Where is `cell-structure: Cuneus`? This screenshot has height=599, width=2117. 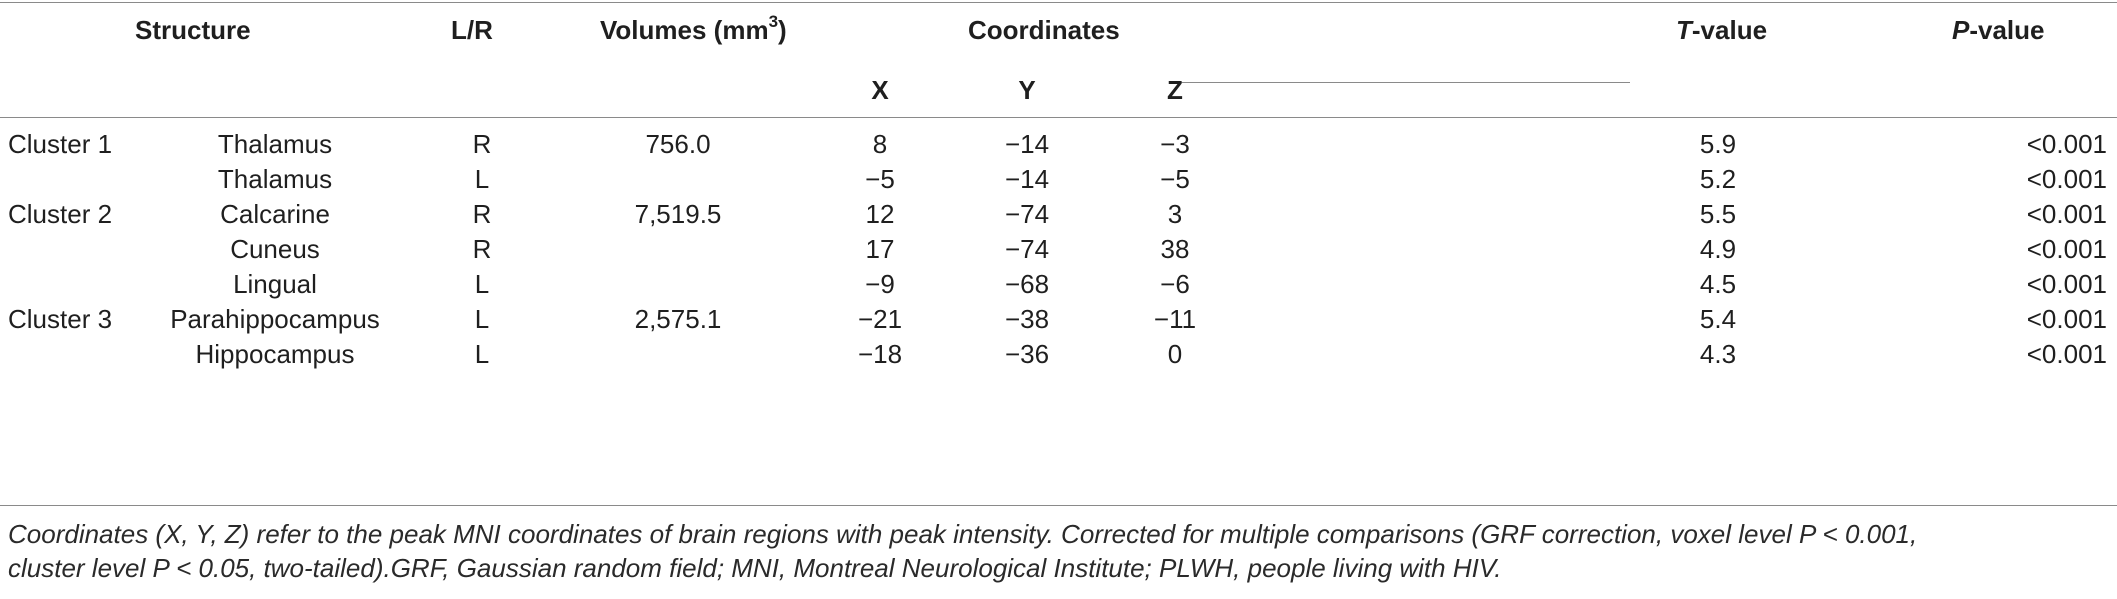 cell-structure: Cuneus is located at coordinates (275, 249).